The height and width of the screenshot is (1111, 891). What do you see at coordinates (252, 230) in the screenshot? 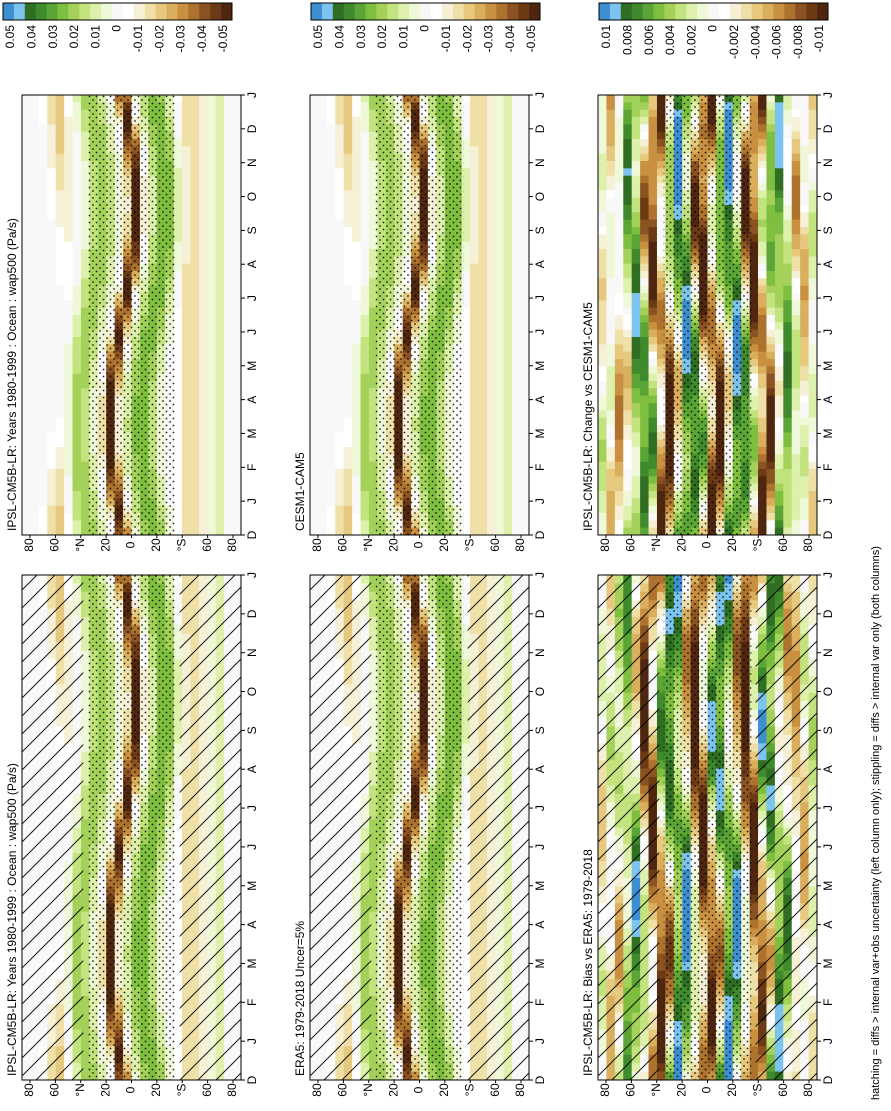
I see `x-tick-label: S` at bounding box center [252, 230].